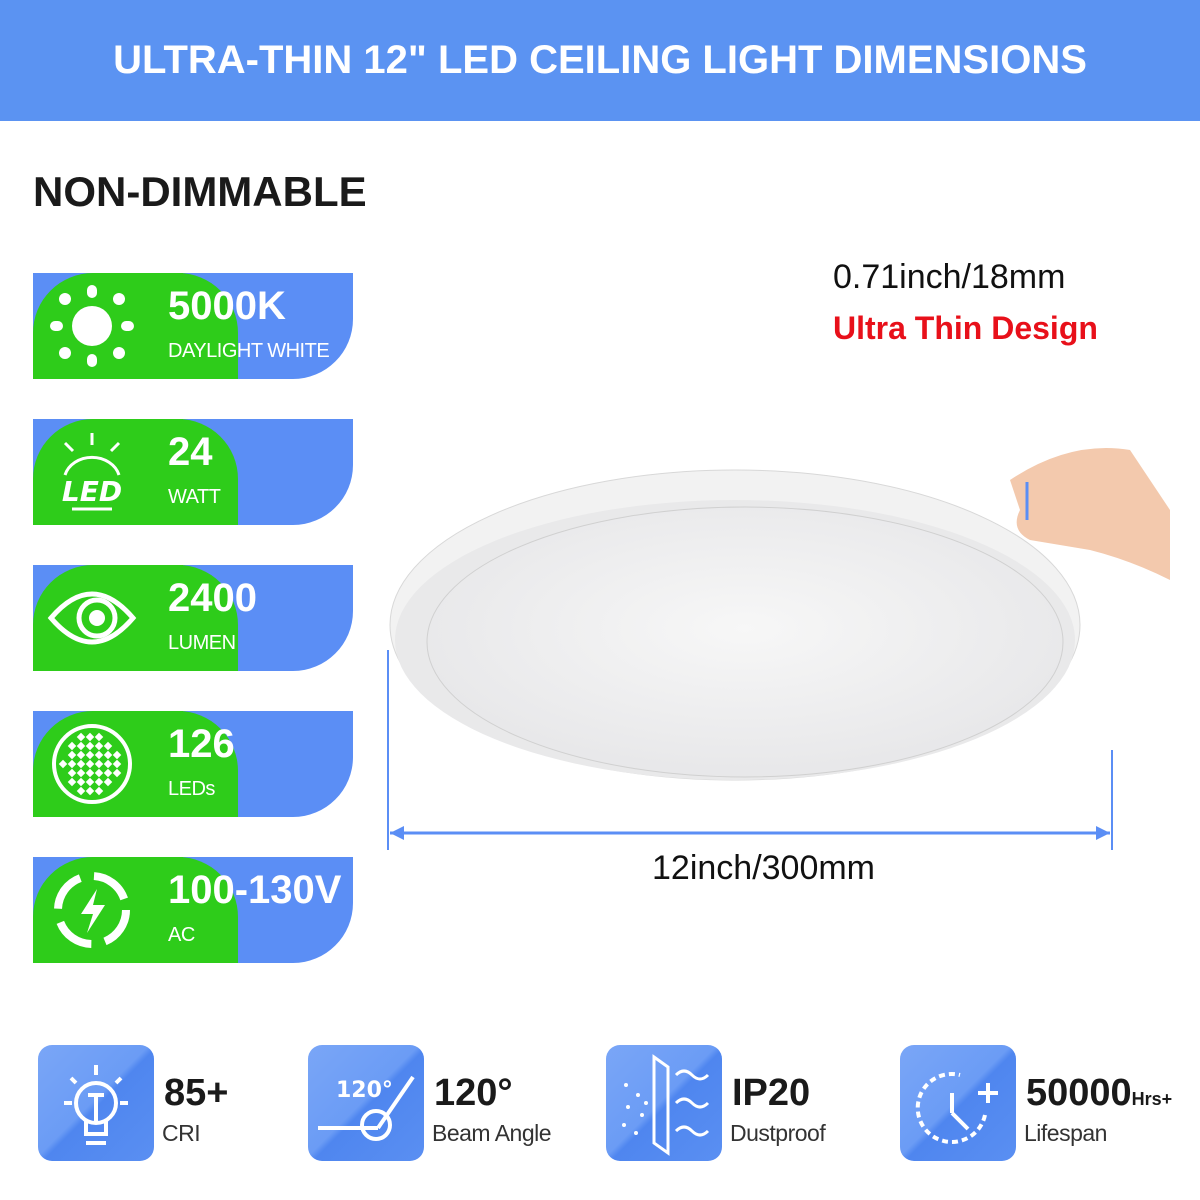 The image size is (1200, 1200). Describe the element at coordinates (366, 1108) in the screenshot. I see `beam-angle-icon: 120°` at that location.